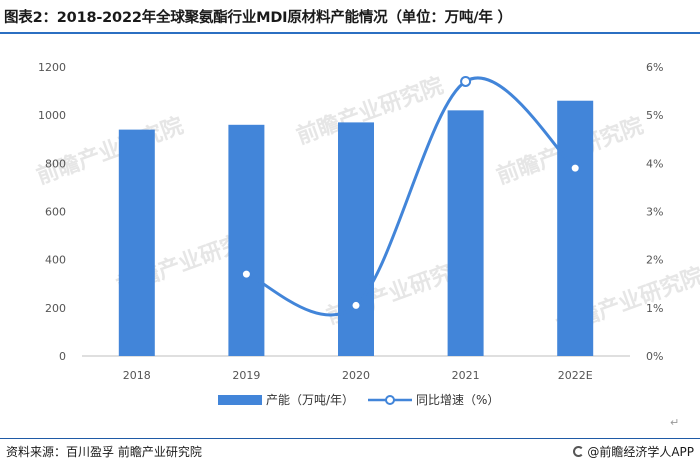 The image size is (700, 468). I want to click on y-right-tick-label: 0%, so click(654, 356).